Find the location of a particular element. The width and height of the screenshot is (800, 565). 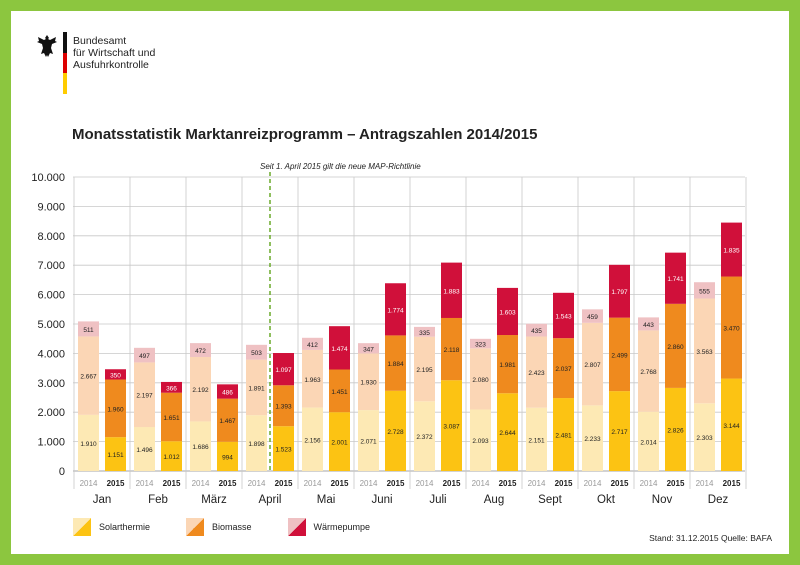

data-label: 1.451 is located at coordinates (339, 392).